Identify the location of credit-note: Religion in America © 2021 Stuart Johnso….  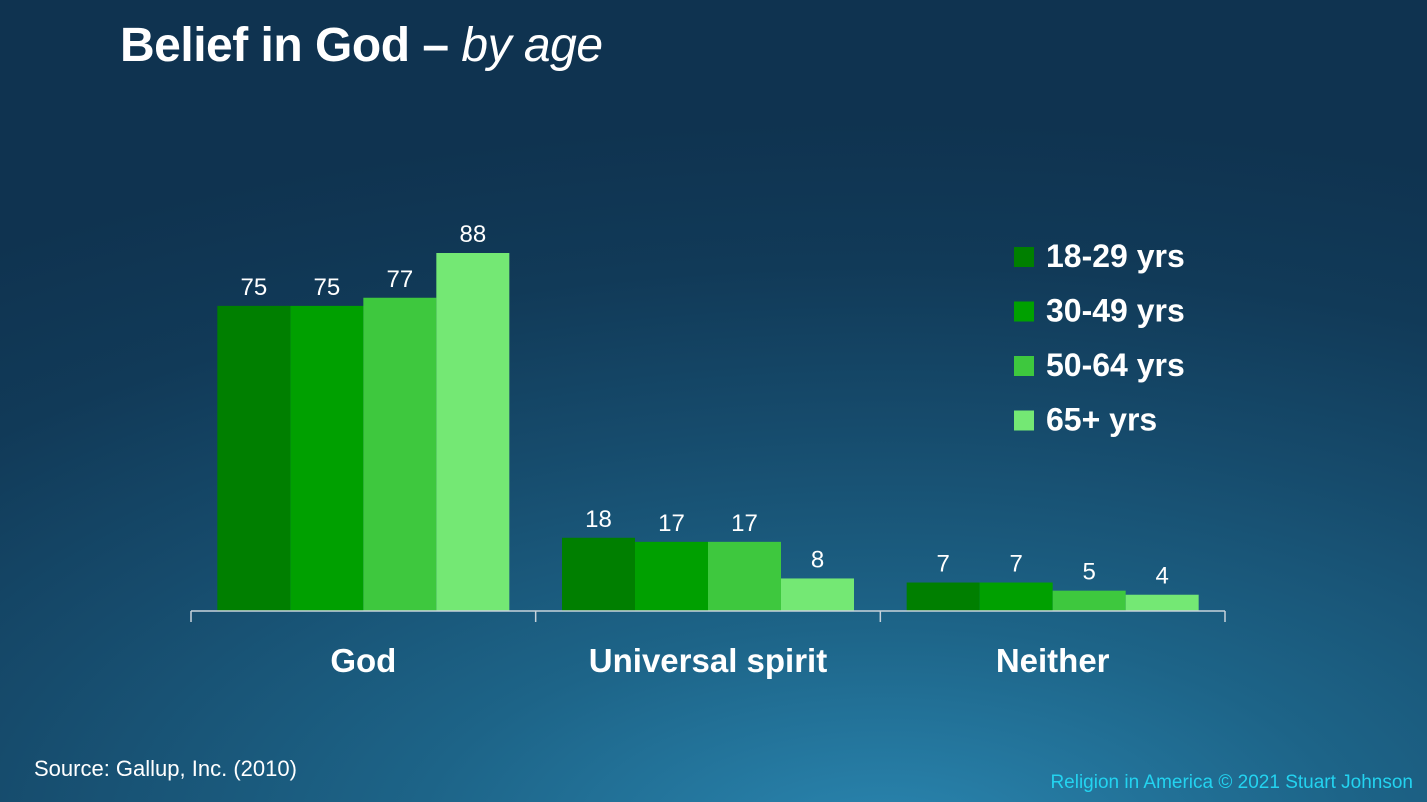
(1231, 782).